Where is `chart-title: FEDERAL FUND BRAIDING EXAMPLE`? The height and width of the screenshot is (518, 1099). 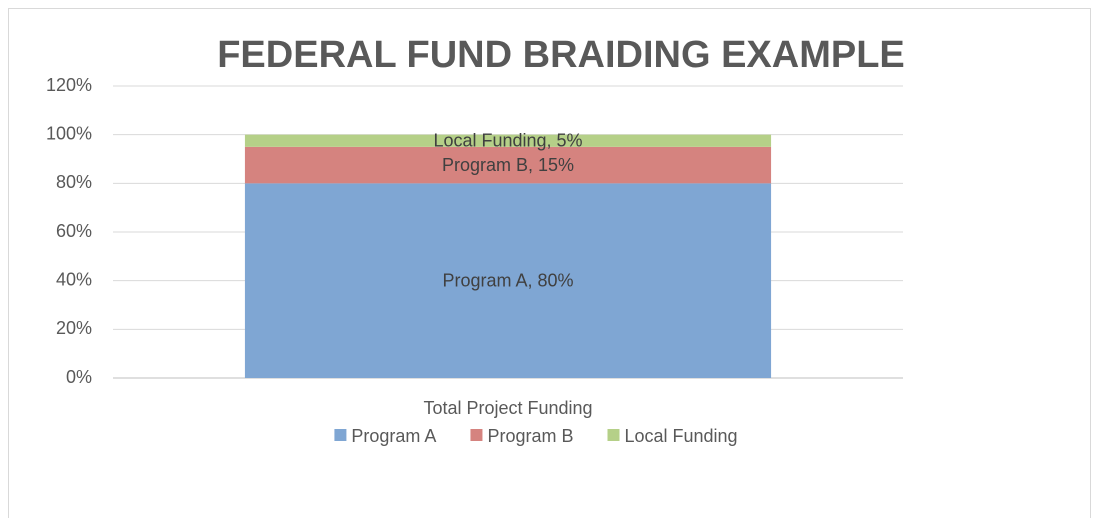
chart-title: FEDERAL FUND BRAIDING EXAMPLE is located at coordinates (561, 55).